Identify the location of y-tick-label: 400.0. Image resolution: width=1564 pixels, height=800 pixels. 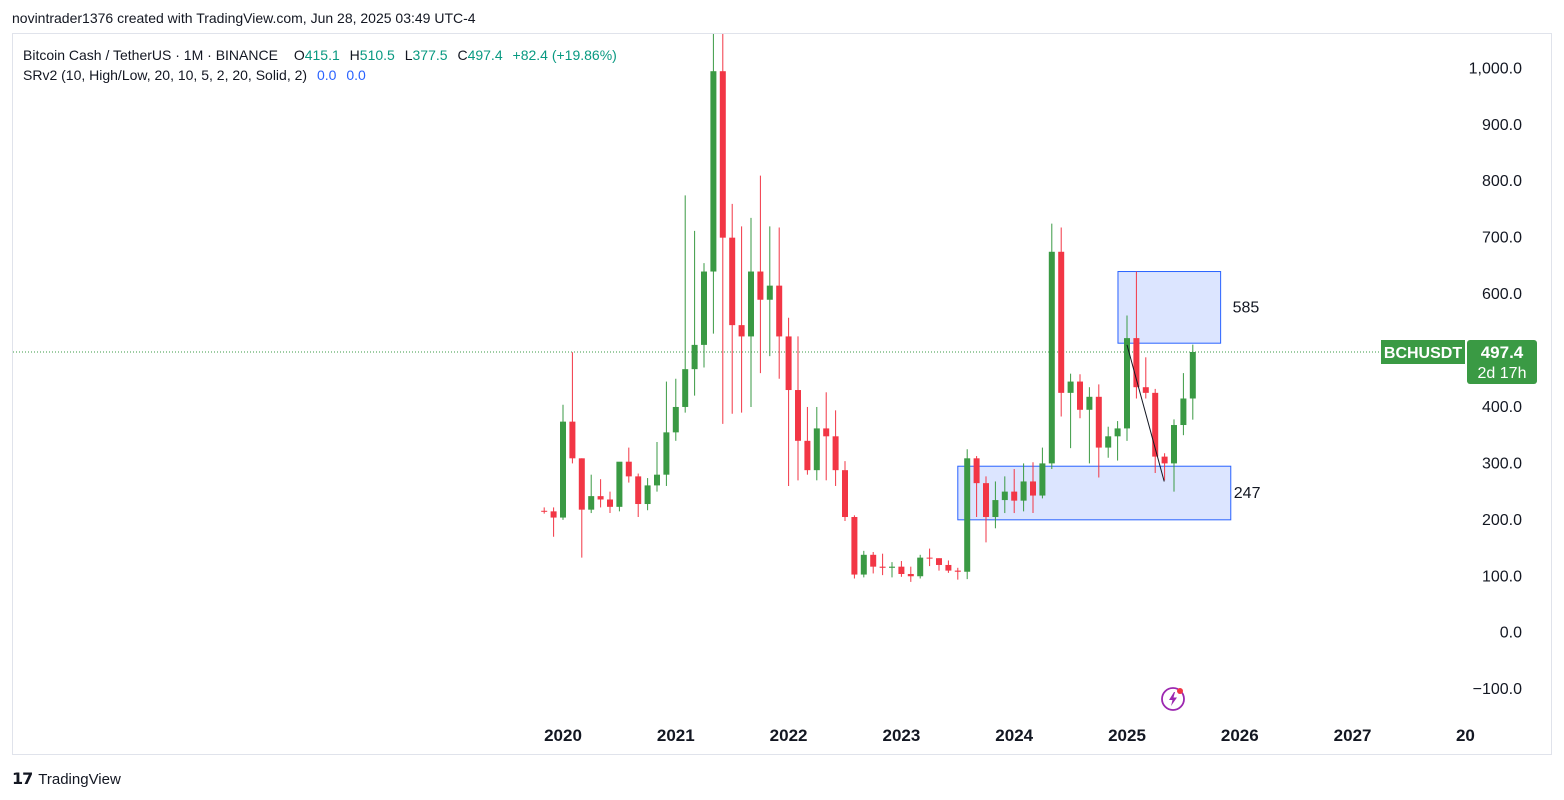
(1502, 407).